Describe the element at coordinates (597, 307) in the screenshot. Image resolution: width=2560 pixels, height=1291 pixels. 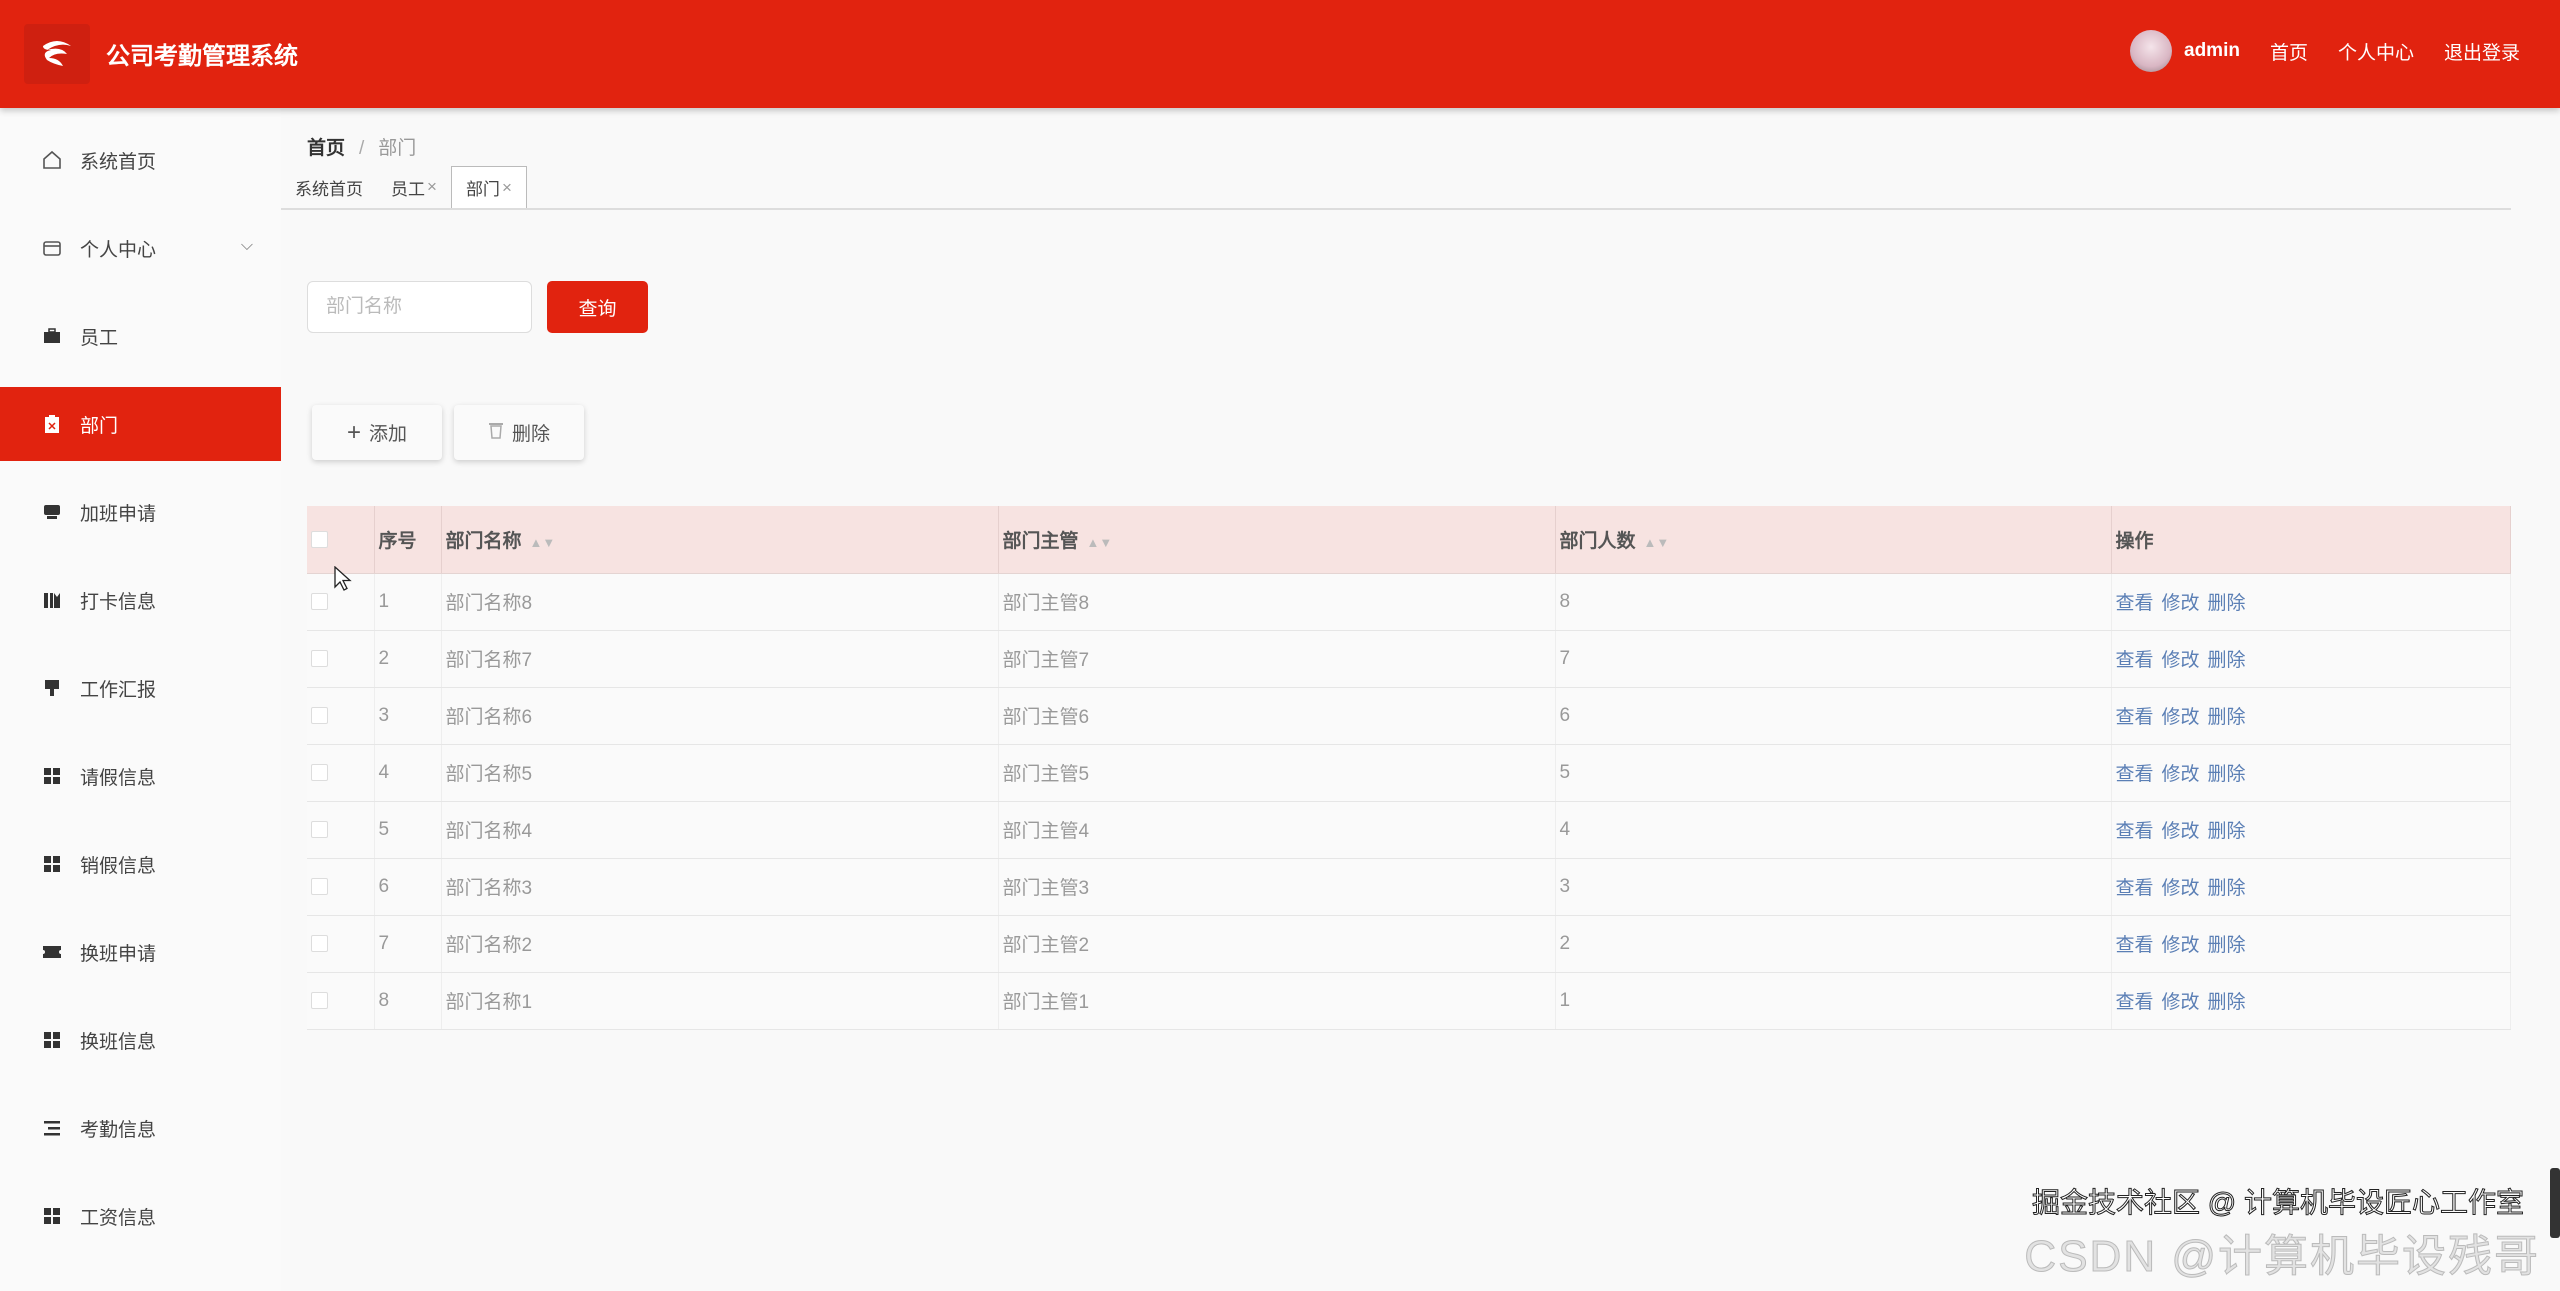
I see `query-button: 查询` at that location.